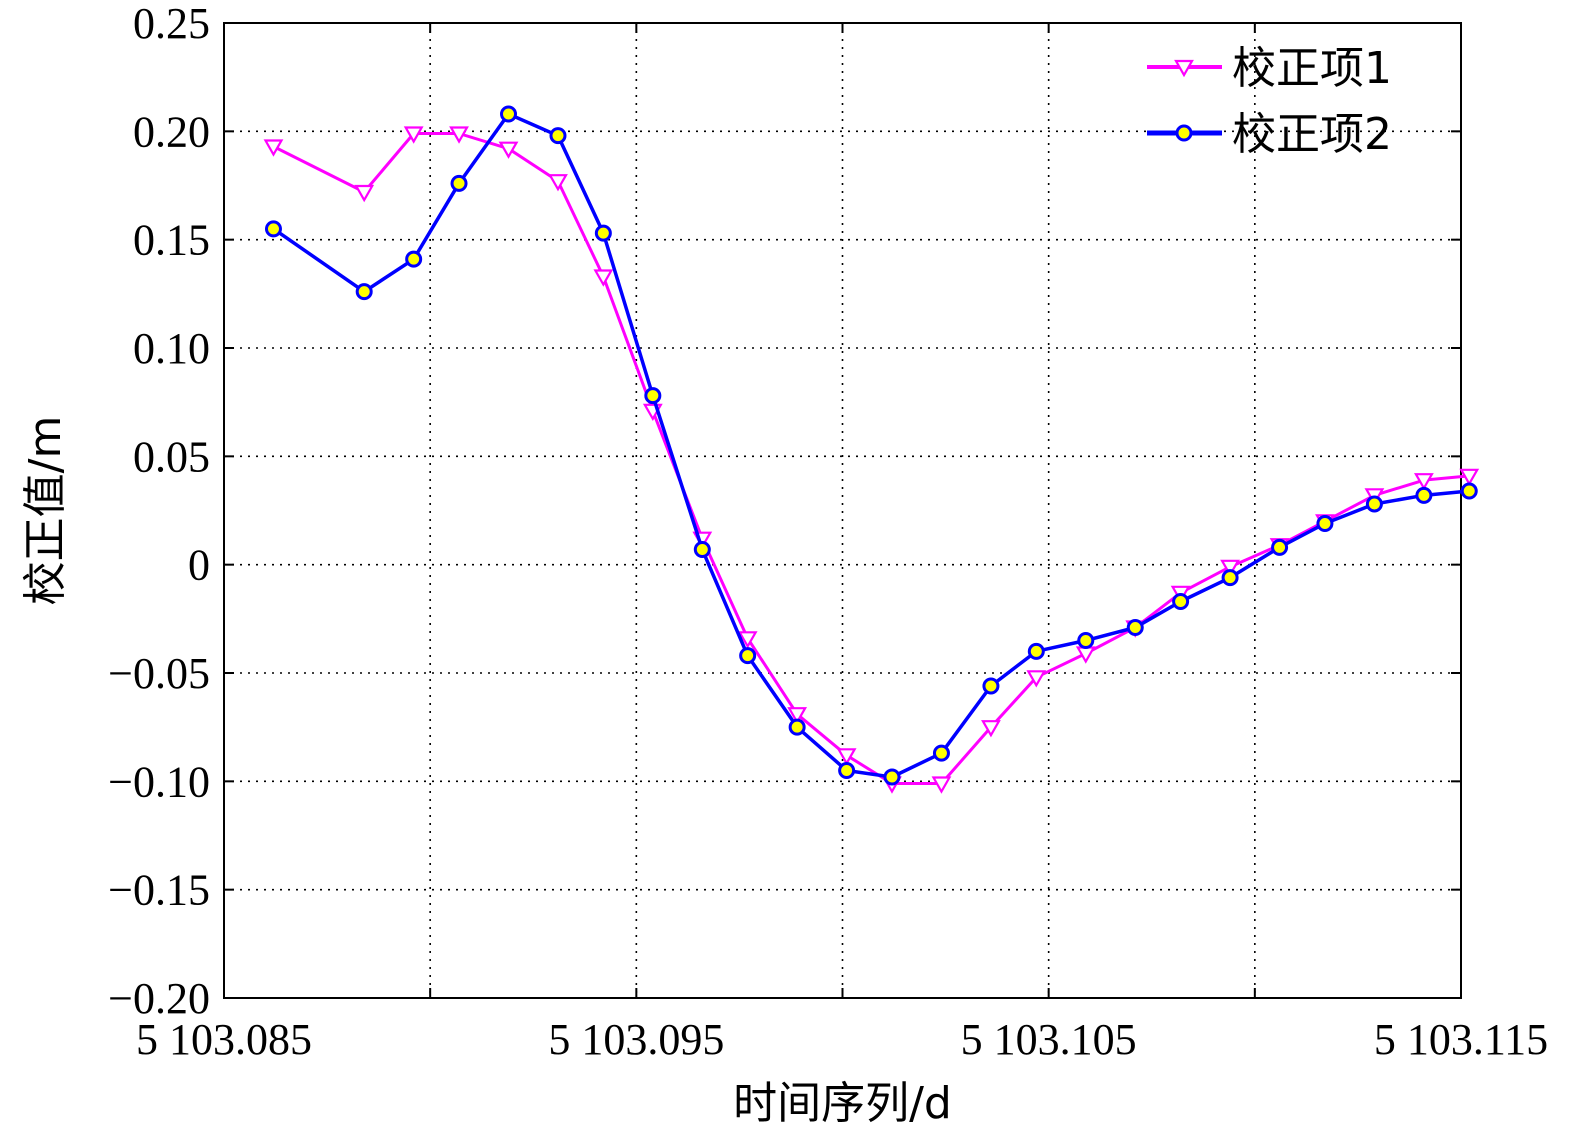 Image resolution: width=1575 pixels, height=1138 pixels. Describe the element at coordinates (171, 24) in the screenshot. I see `y-tick-label: 0.25` at that location.